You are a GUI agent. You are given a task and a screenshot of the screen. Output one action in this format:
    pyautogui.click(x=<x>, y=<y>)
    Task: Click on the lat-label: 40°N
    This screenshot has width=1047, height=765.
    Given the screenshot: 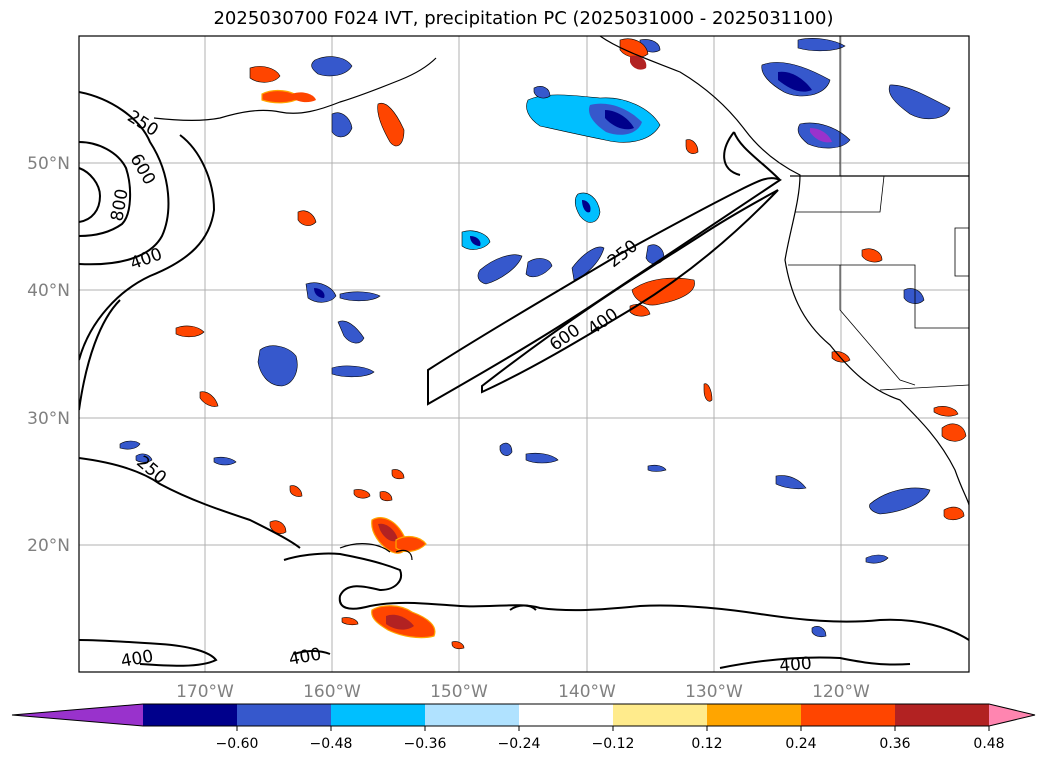 What is the action you would take?
    pyautogui.click(x=48, y=291)
    